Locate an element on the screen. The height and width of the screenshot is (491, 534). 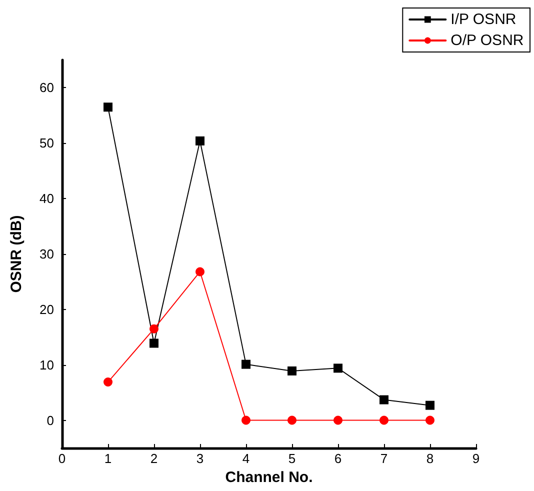
x-axis-title: Channel No. is located at coordinates (269, 477).